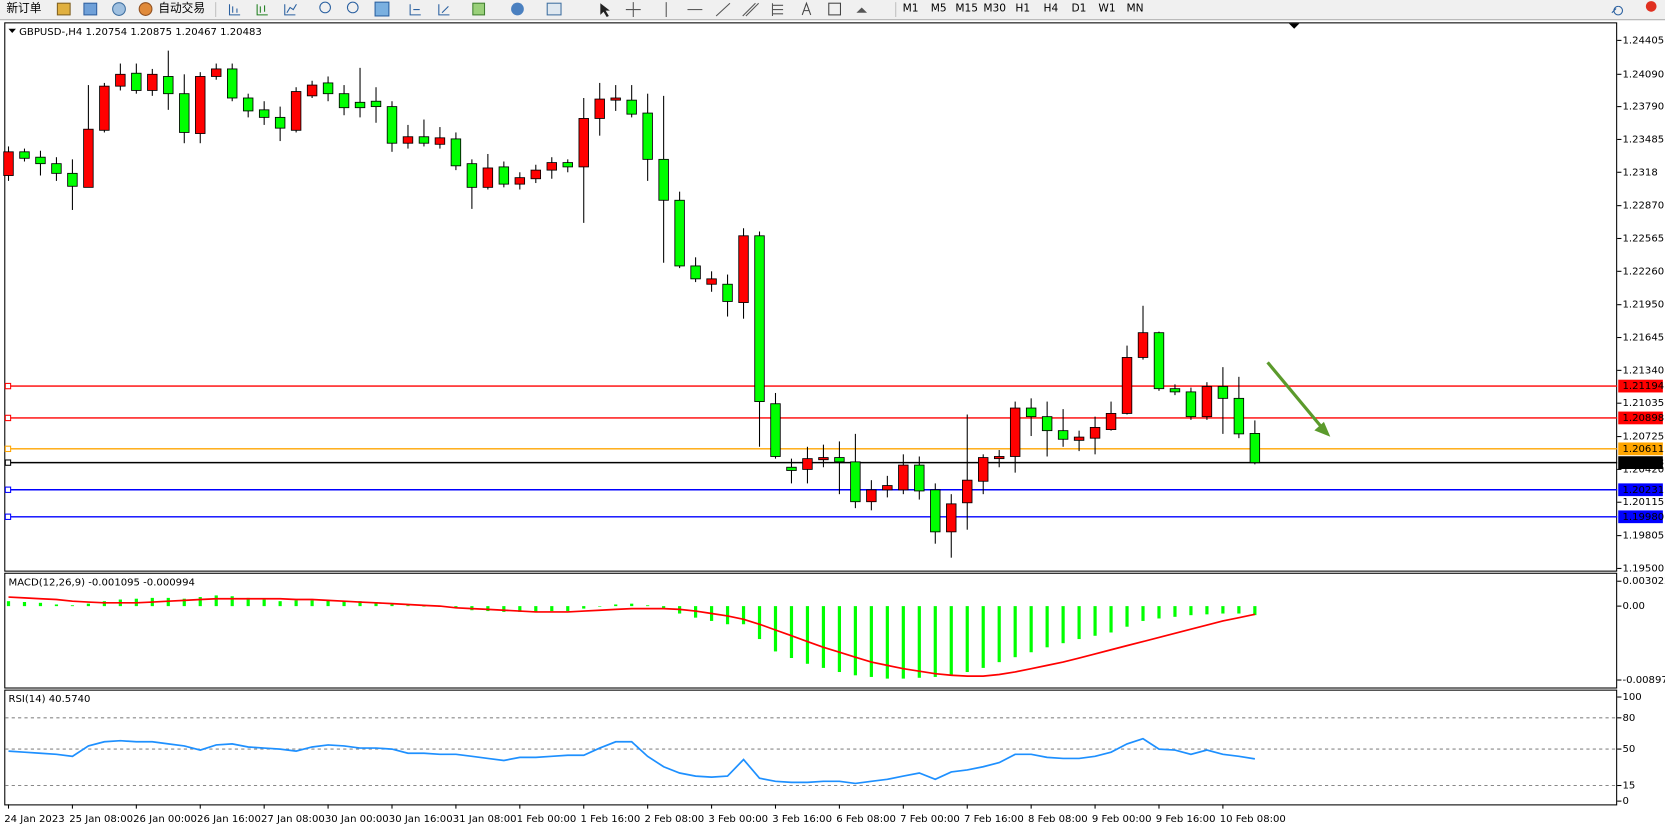 Image resolution: width=1665 pixels, height=832 pixels. I want to click on timeframe-button: H4, so click(1050, 8).